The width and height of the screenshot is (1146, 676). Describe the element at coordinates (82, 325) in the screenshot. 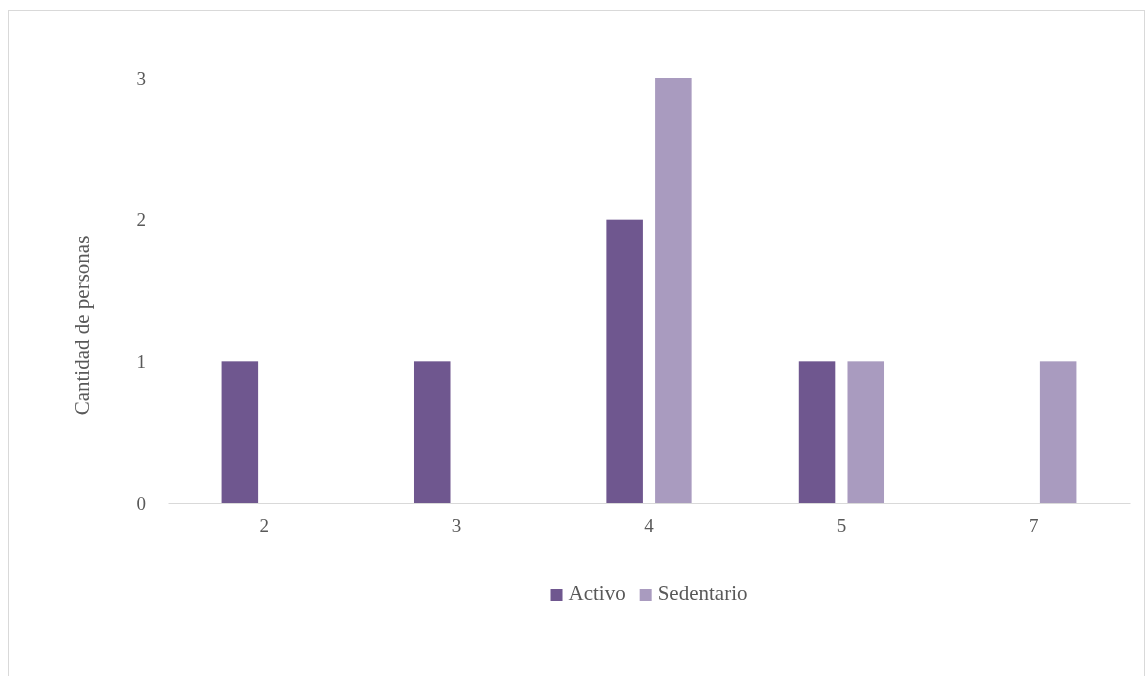

I see `y-axis-title: Cantidad de personas` at that location.